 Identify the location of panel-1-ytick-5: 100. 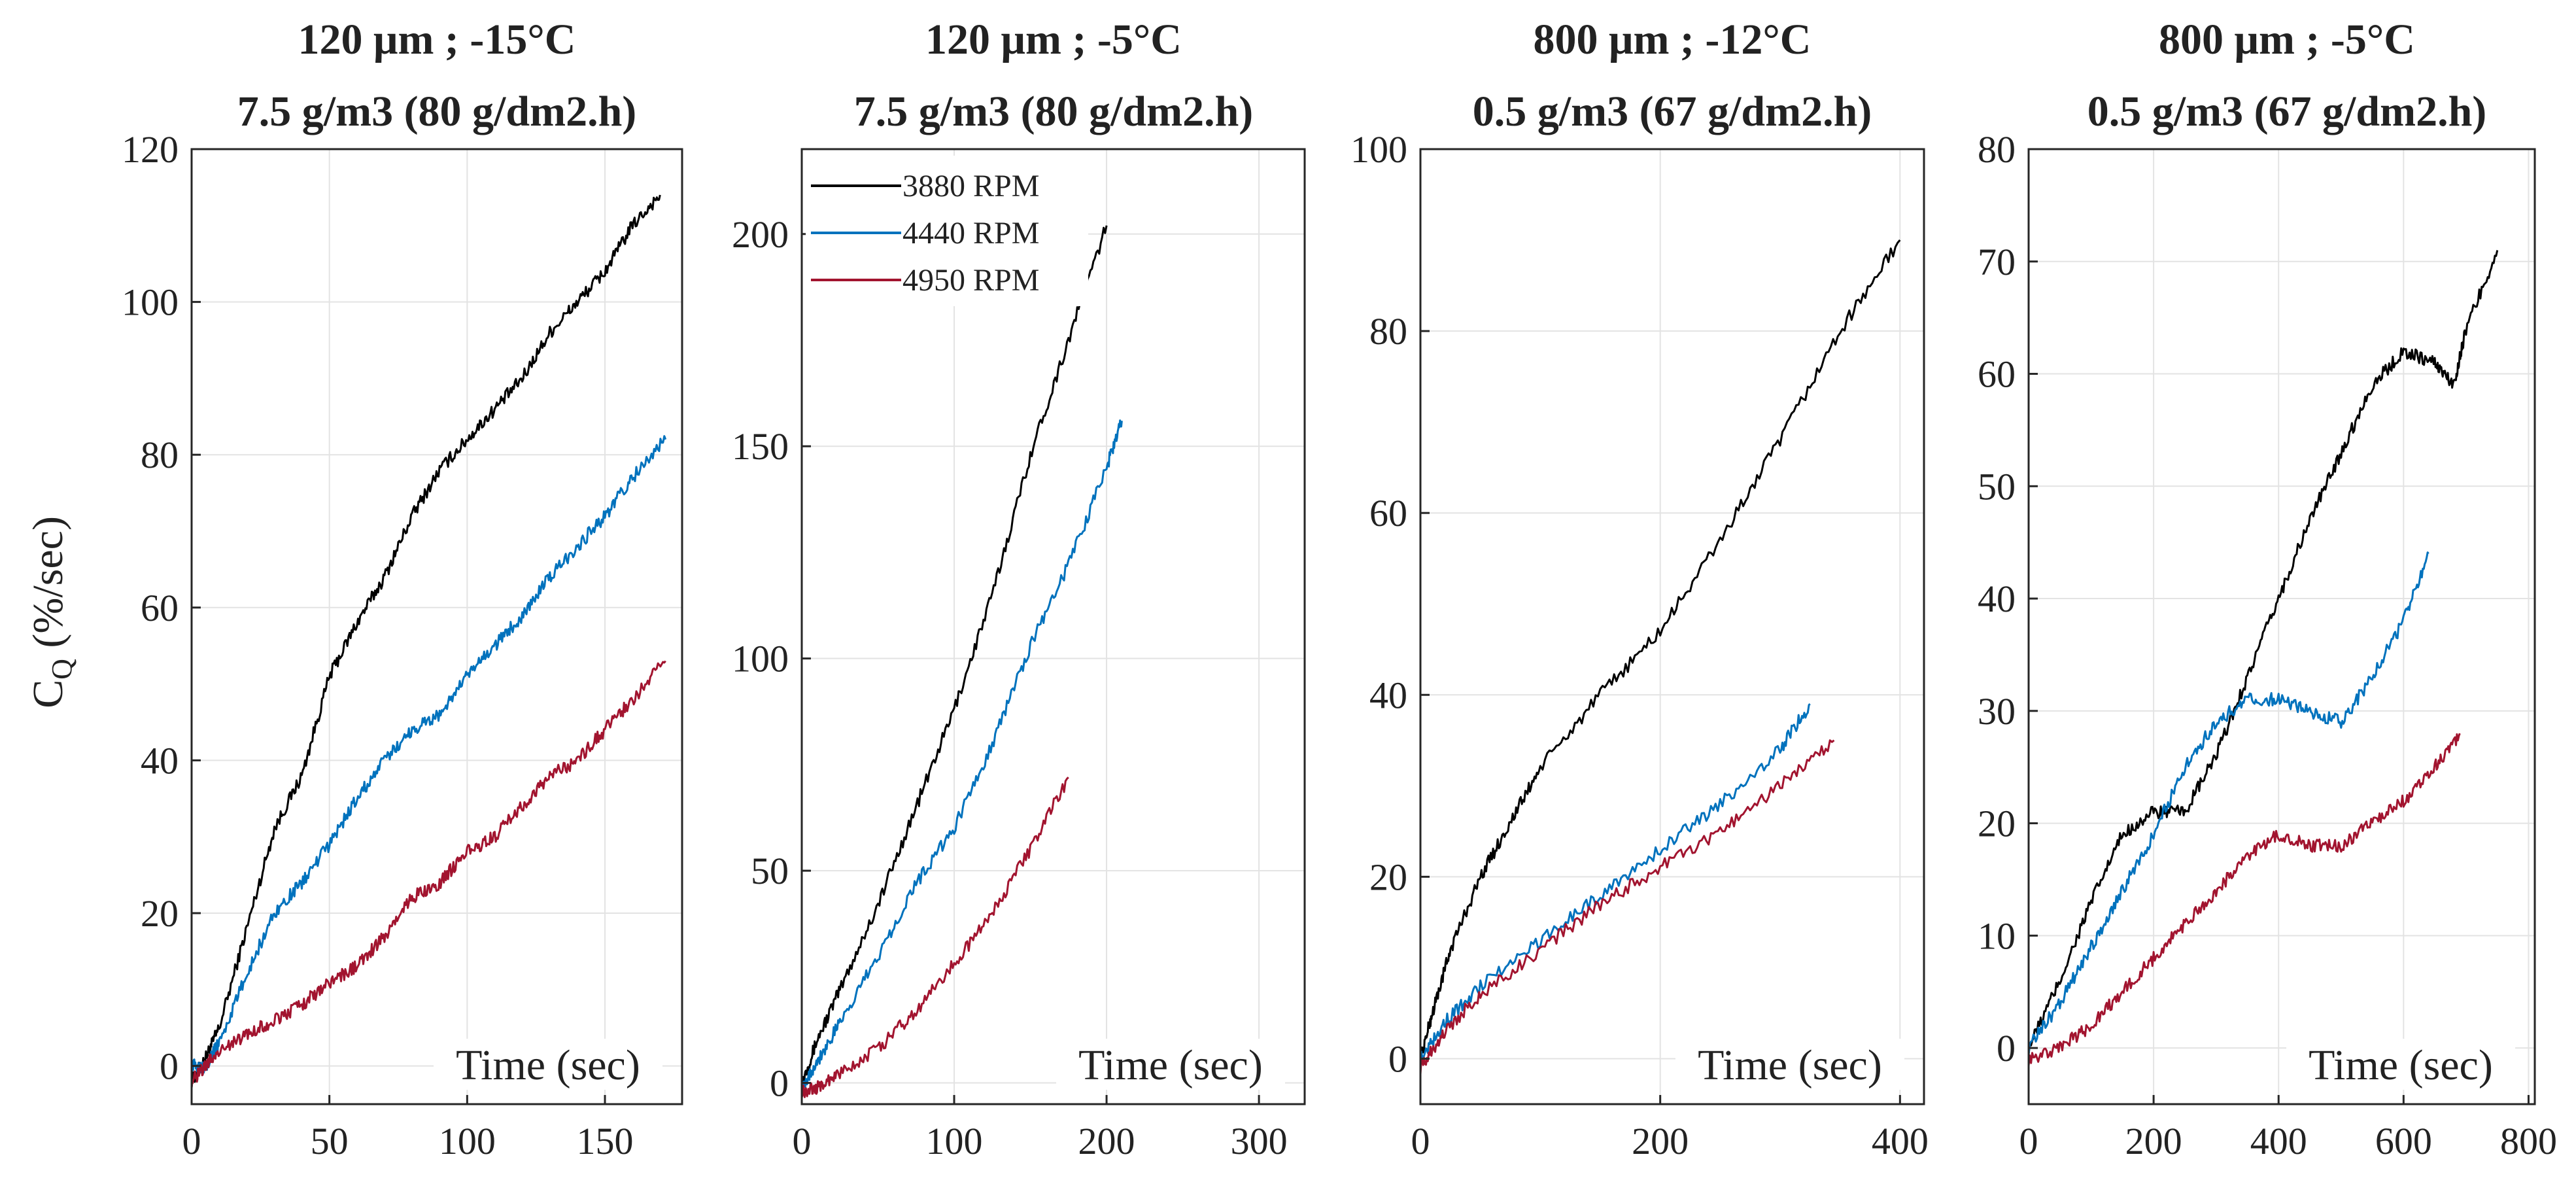
(150, 302).